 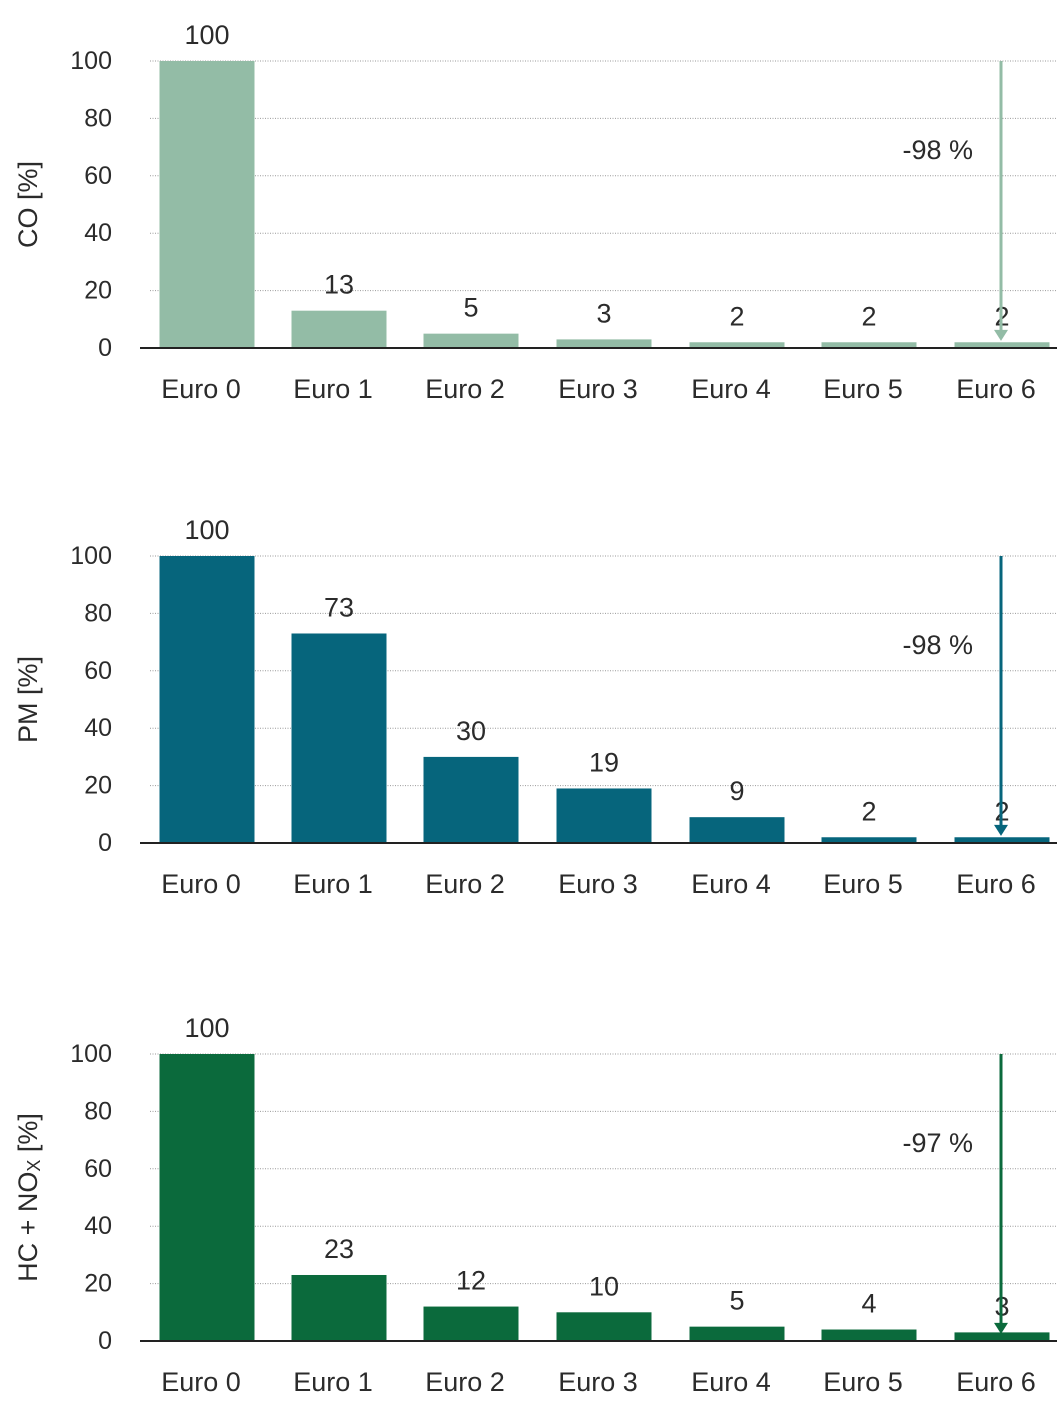 What do you see at coordinates (34, 1166) in the screenshot?
I see `y-axis-title-subscript: X` at bounding box center [34, 1166].